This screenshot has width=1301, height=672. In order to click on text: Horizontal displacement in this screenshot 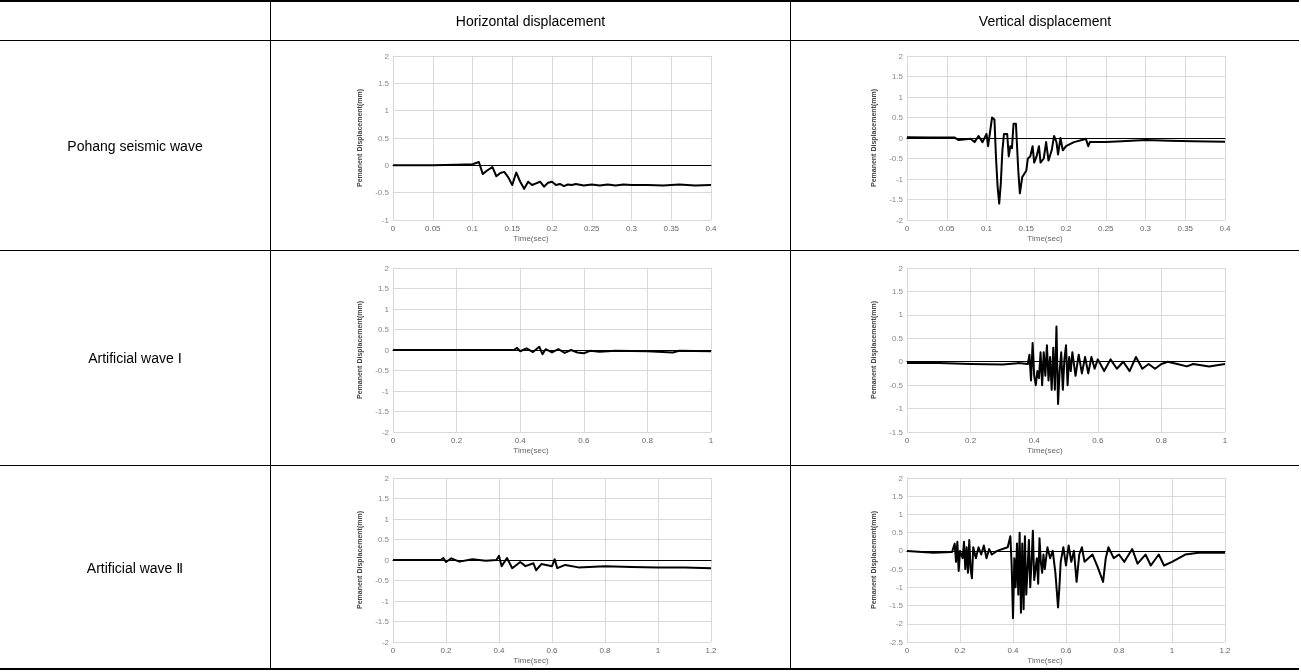, I will do `click(530, 21)`.